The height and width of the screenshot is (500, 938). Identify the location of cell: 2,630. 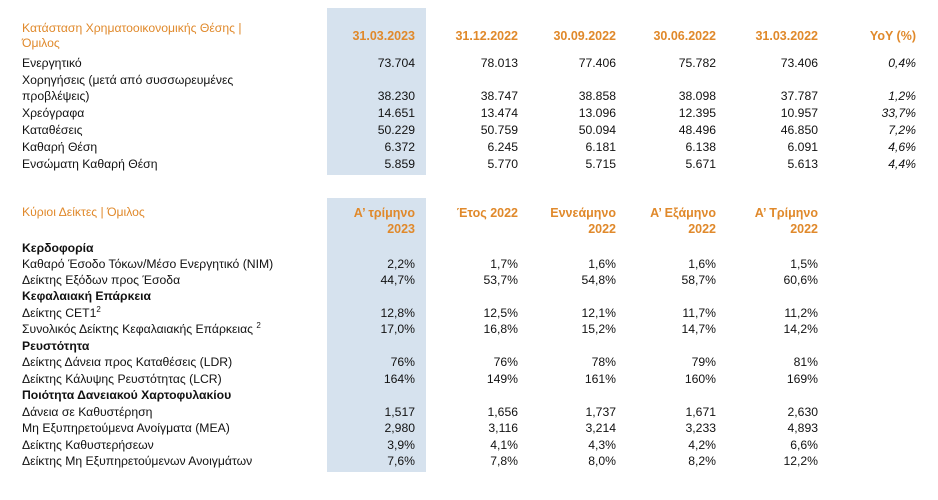
(803, 412).